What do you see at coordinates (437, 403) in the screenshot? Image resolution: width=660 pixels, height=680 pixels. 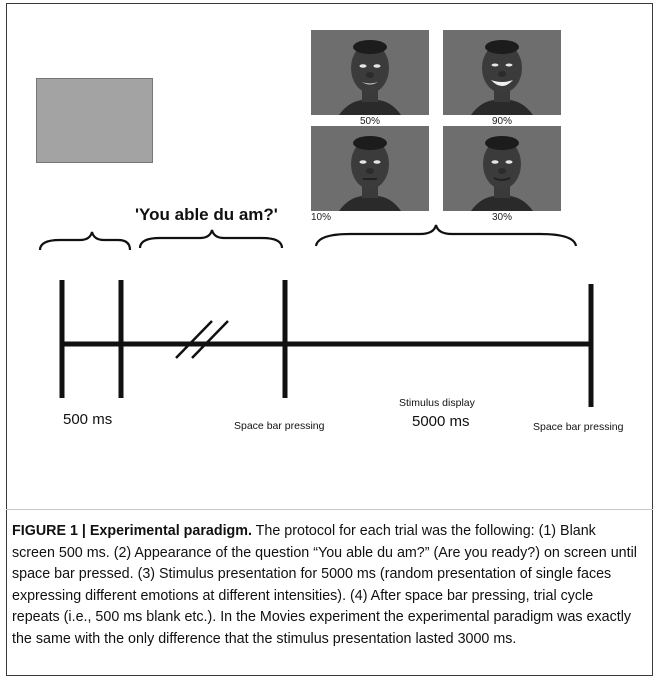 I see `label-stimulus-title: Stimulus display` at bounding box center [437, 403].